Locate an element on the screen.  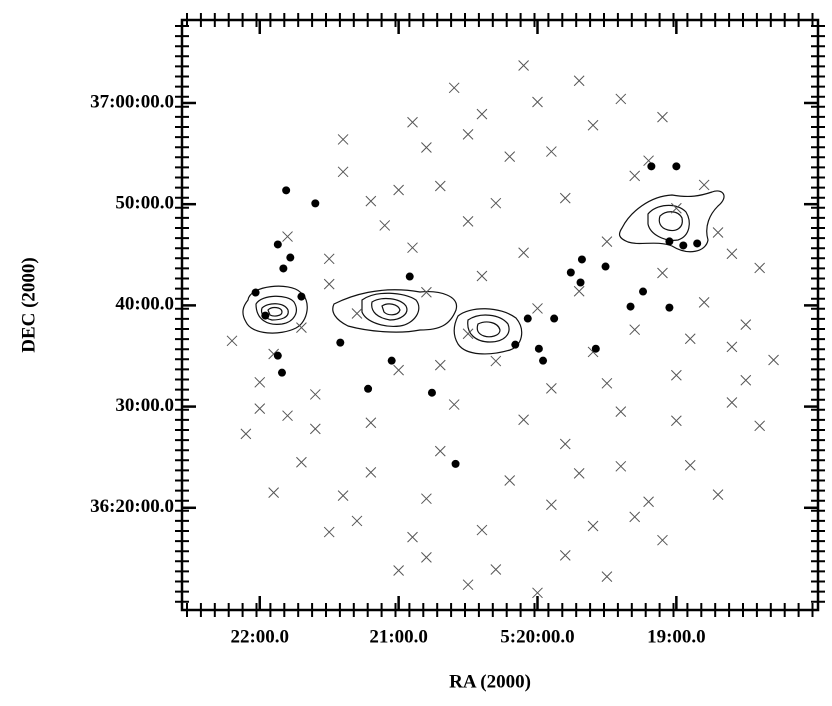
x-tick-label: 5:20:00.0 is located at coordinates (537, 636).